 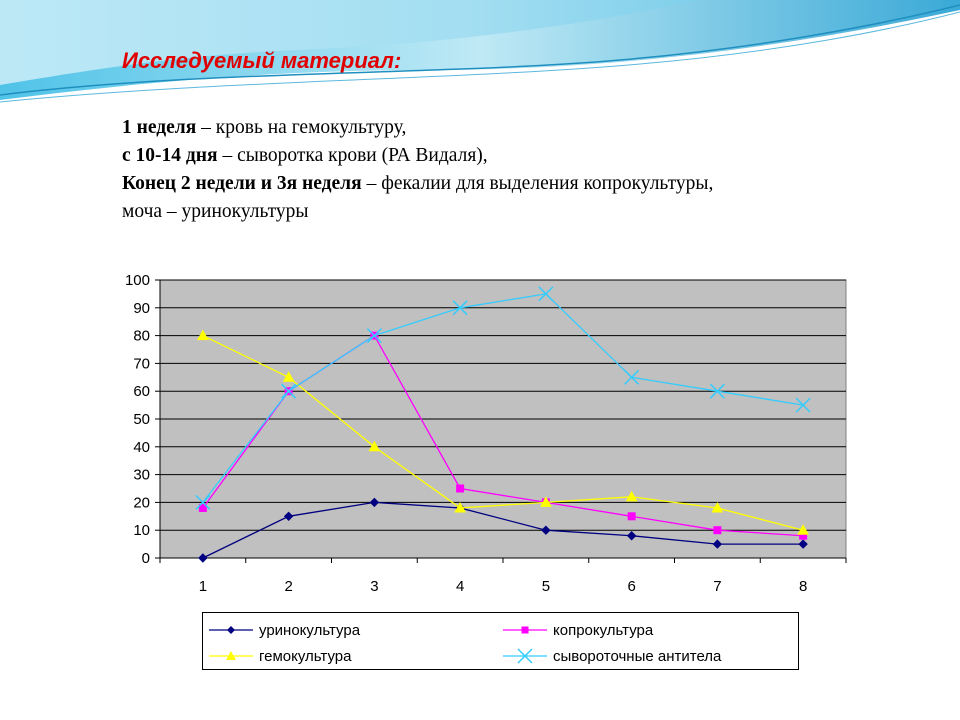 I want to click on slide-title: Исследуемый материал:, so click(x=262, y=60).